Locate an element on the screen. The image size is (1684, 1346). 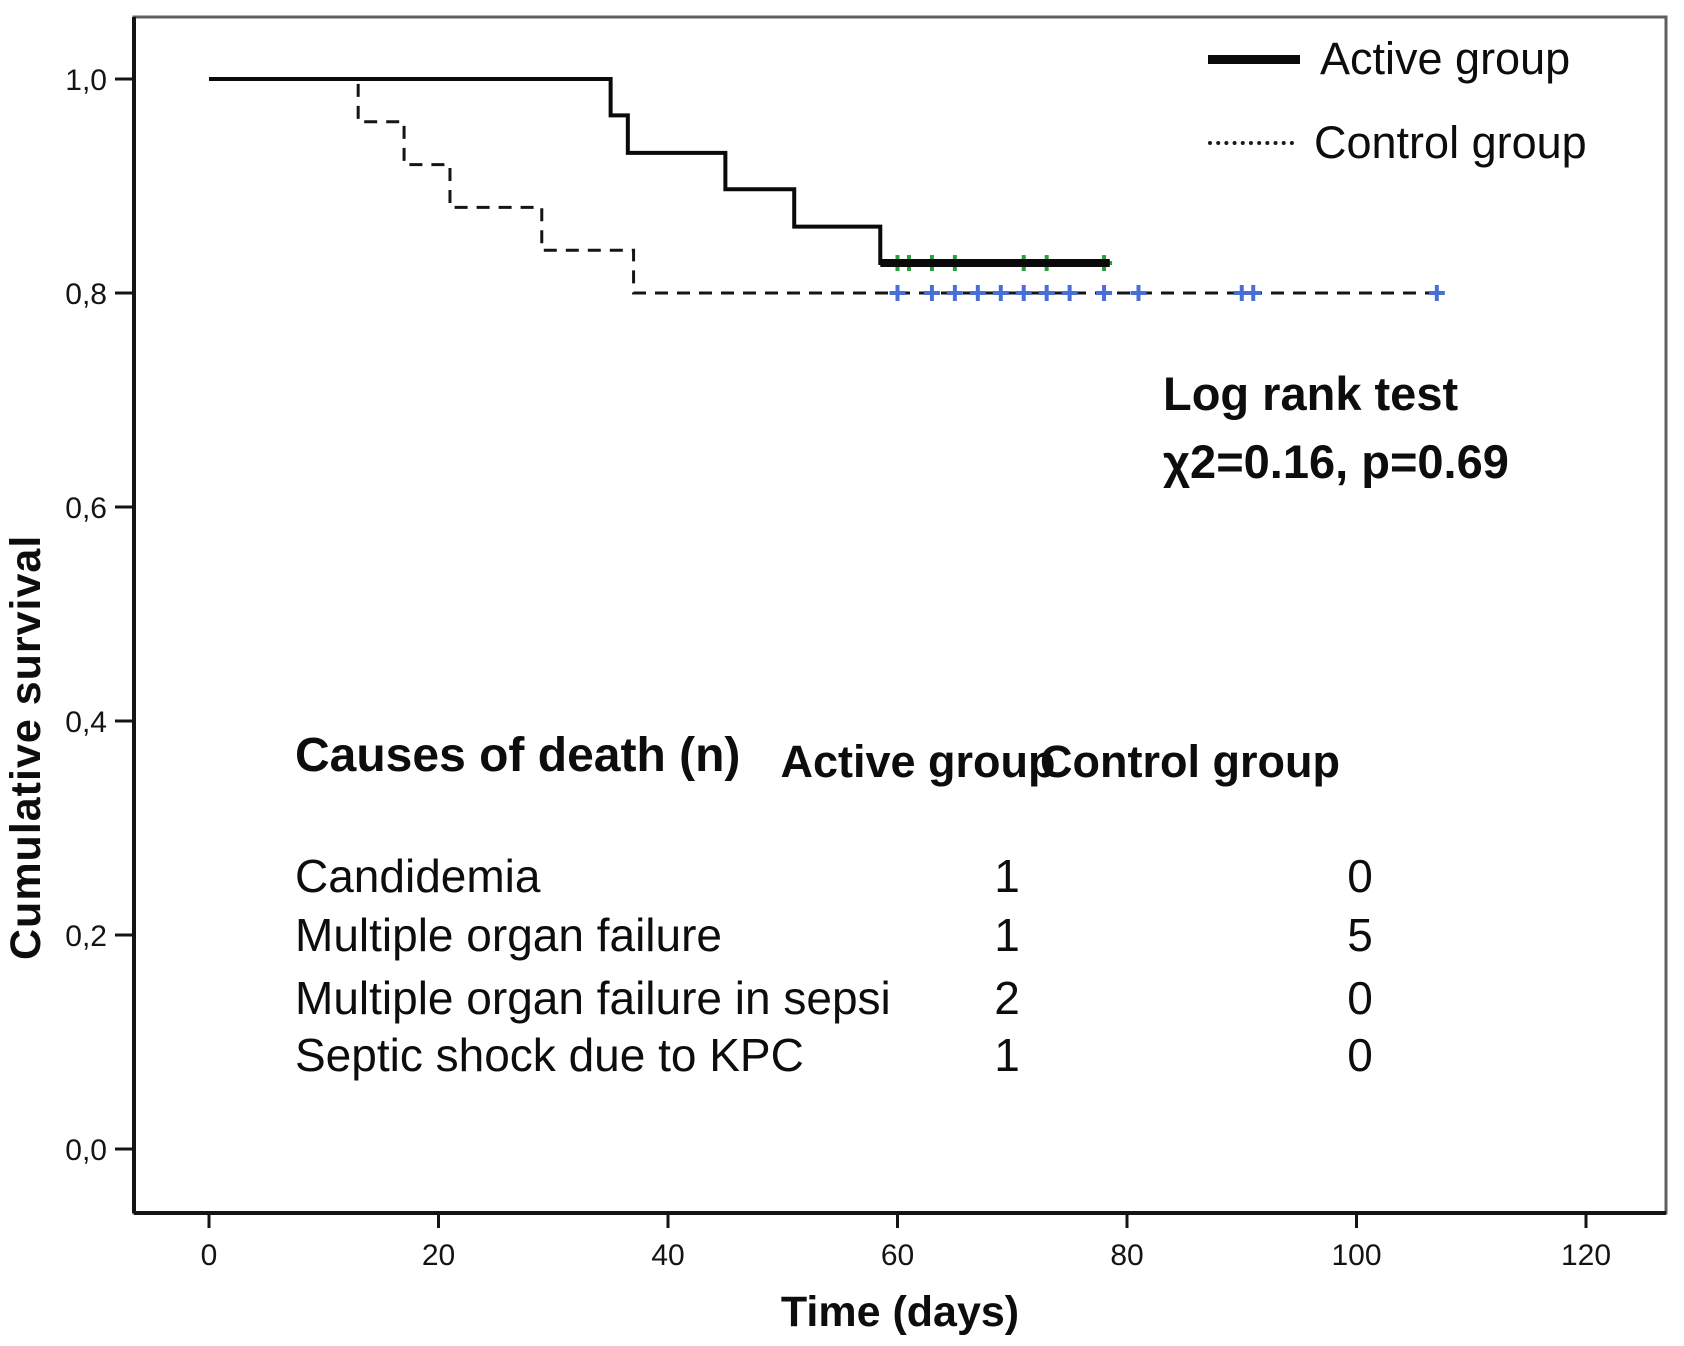
svg-text: 20 is located at coordinates (438, 1255).